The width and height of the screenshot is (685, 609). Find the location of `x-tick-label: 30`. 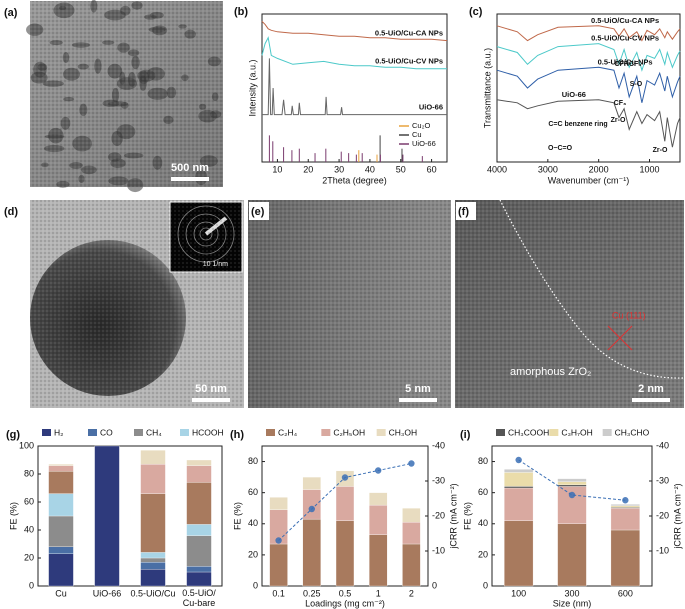

x-tick-label: 30 is located at coordinates (339, 169).